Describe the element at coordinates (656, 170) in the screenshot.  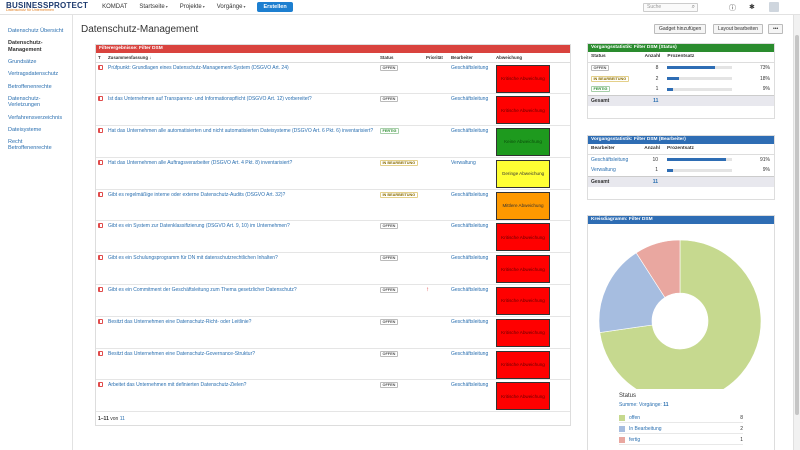
I see `count-cell: 1` at that location.